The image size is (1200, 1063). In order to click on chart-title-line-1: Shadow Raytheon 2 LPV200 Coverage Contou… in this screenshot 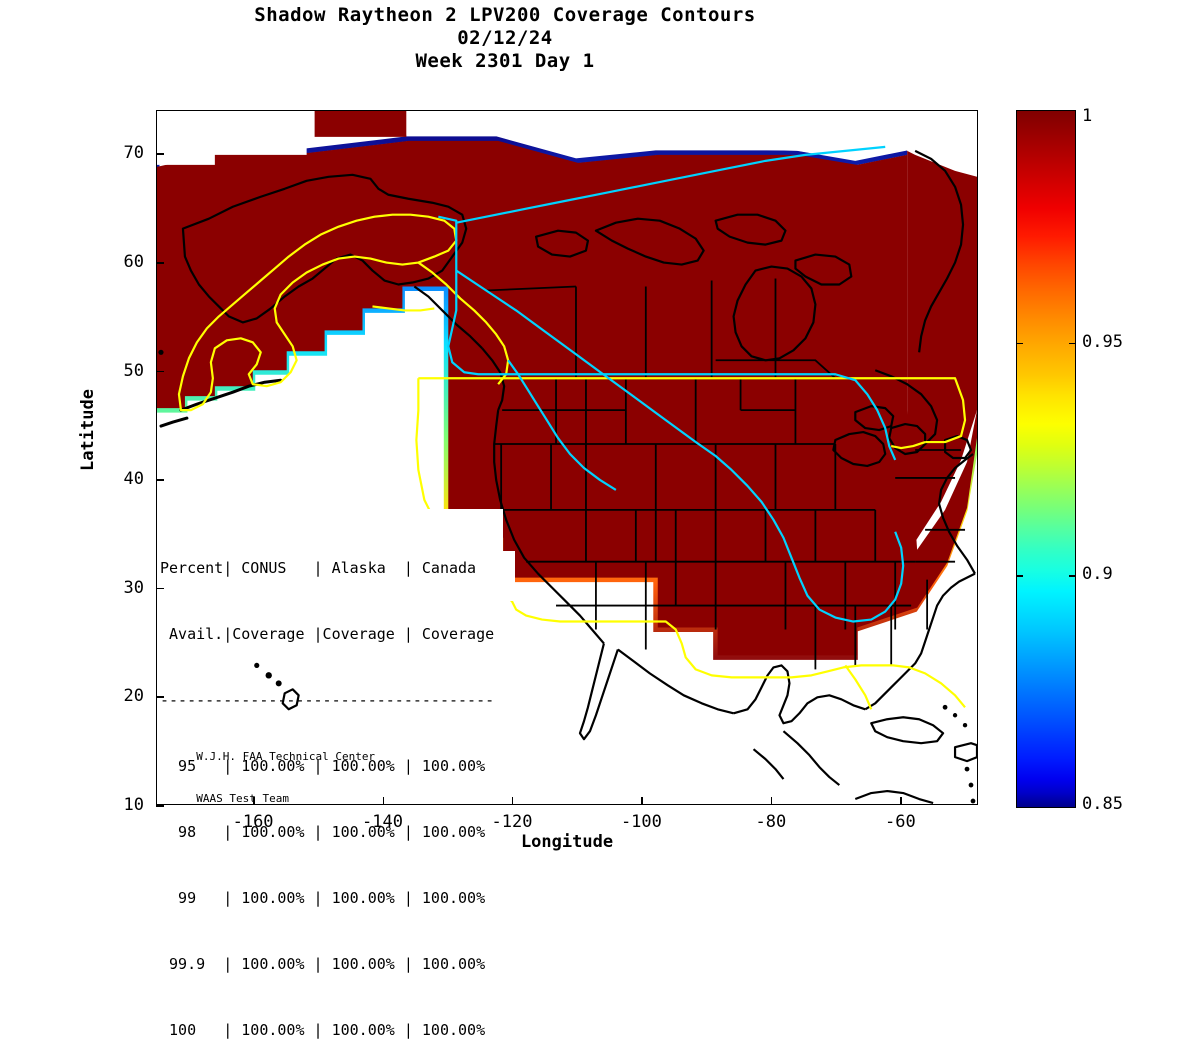, I will do `click(505, 15)`.